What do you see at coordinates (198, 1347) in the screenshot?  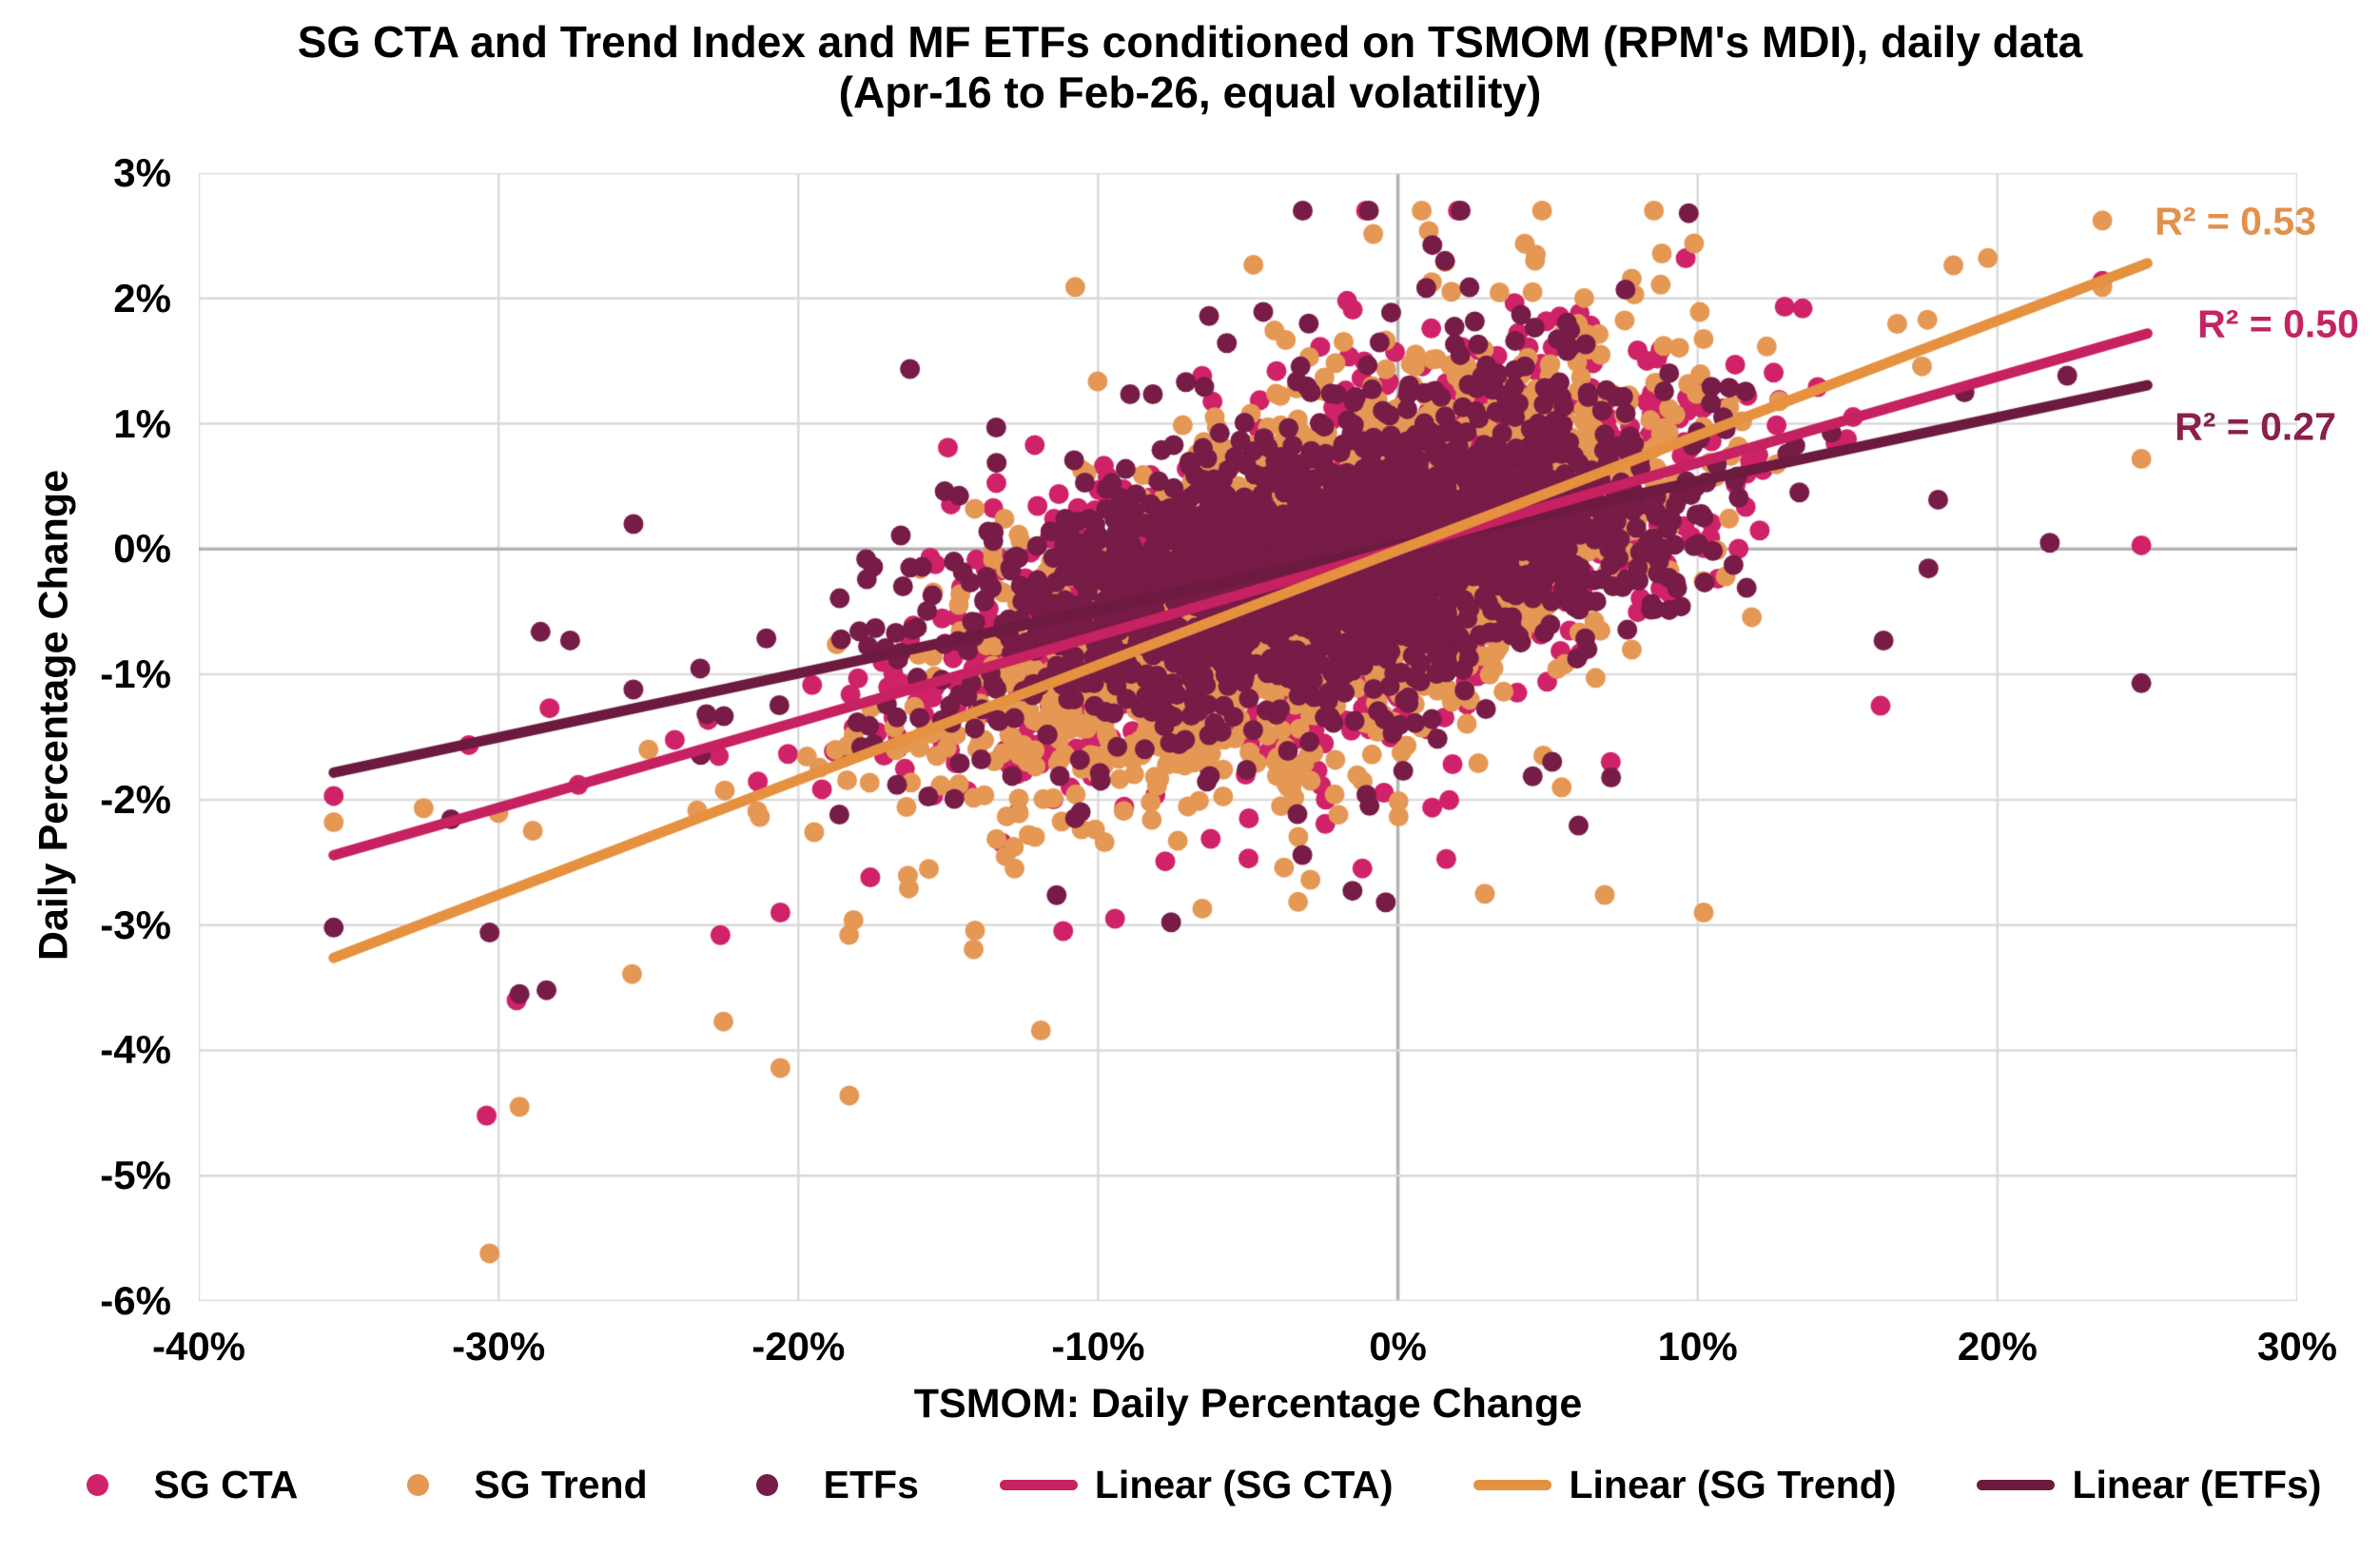 I see `x-tick-label: -40%` at bounding box center [198, 1347].